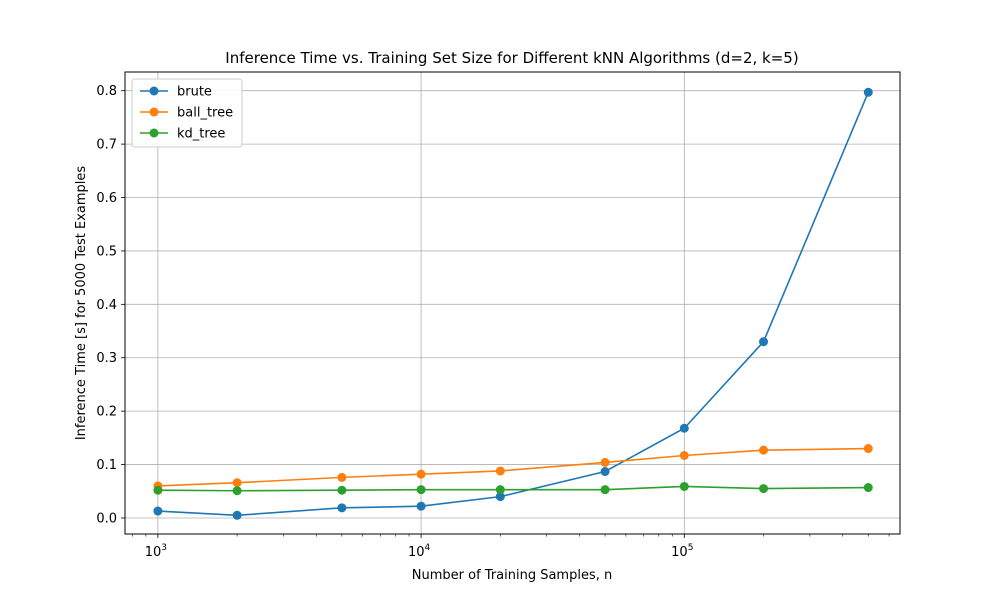 Image resolution: width=1000 pixels, height=600 pixels. I want to click on legend-marker-kd_tree, so click(154, 133).